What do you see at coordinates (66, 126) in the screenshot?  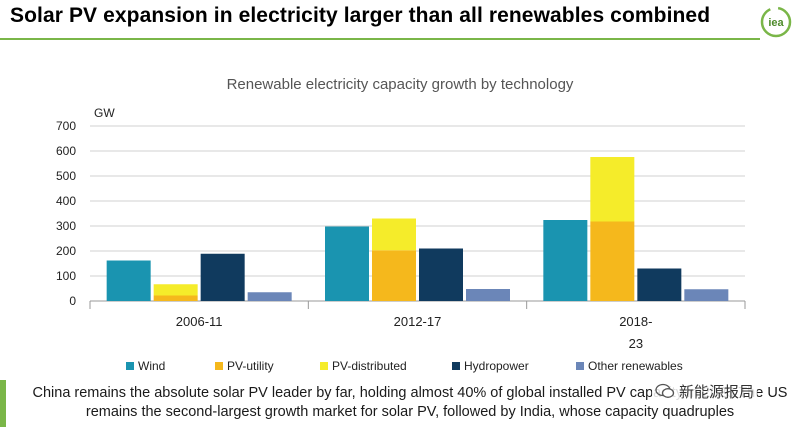 I see `y-tick-label: 700` at bounding box center [66, 126].